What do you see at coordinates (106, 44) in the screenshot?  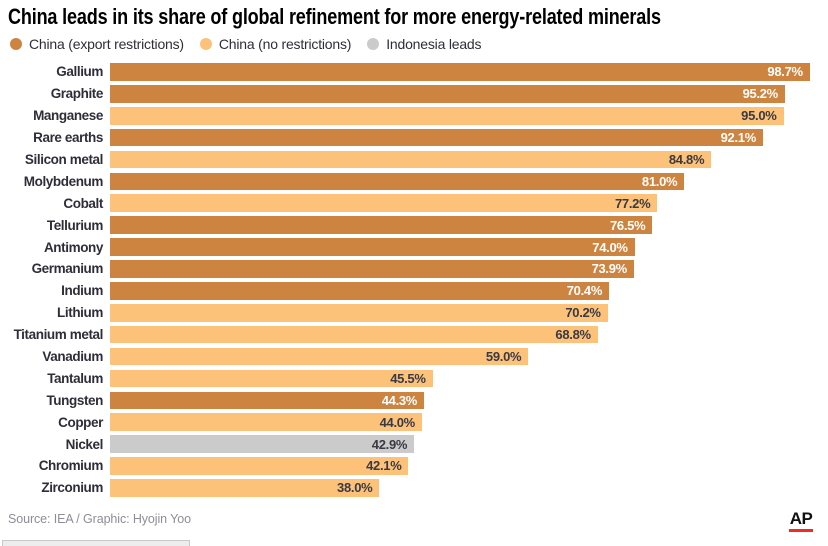 I see `legend-label: China (export restrictions)` at bounding box center [106, 44].